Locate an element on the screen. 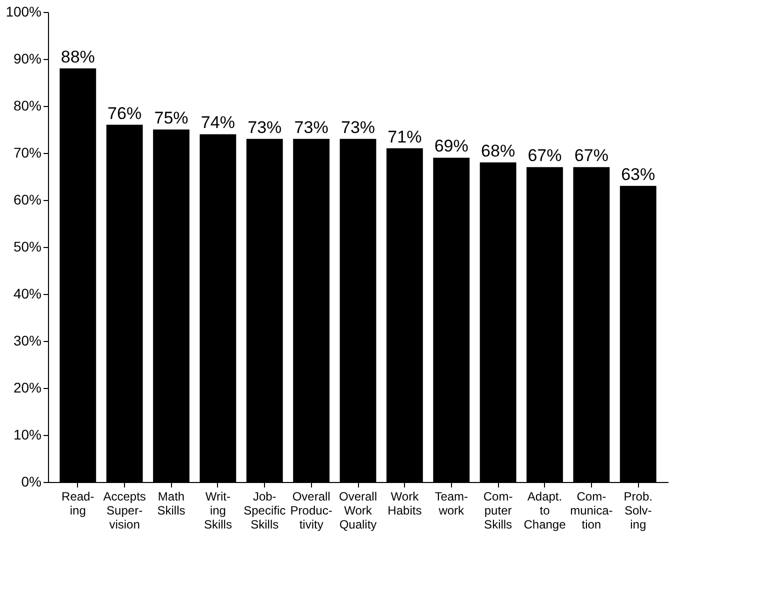 This screenshot has height=599, width=760. x-tick-label: Work Habits is located at coordinates (405, 504).